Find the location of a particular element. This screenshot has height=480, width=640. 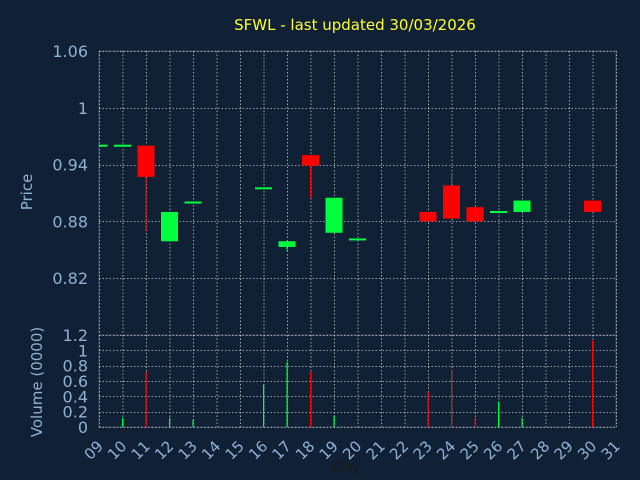

price-y-tick-label: 1.06 is located at coordinates (70, 51).